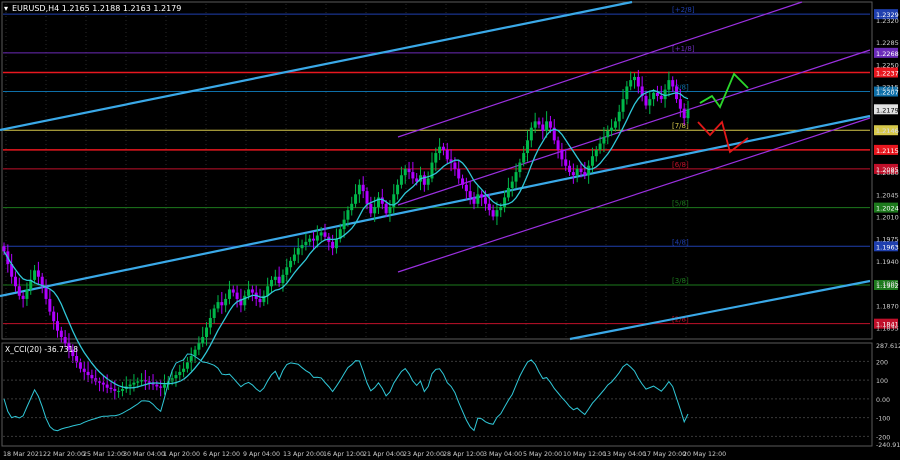 This screenshot has height=460, width=900. I want to click on time-tick-label: 21 Apr 04:00, so click(383, 454).